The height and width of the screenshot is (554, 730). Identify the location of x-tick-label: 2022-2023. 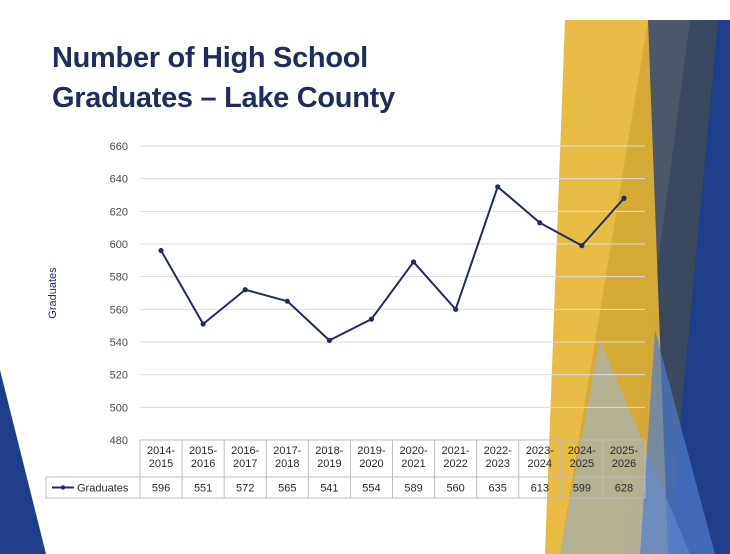
(498, 457).